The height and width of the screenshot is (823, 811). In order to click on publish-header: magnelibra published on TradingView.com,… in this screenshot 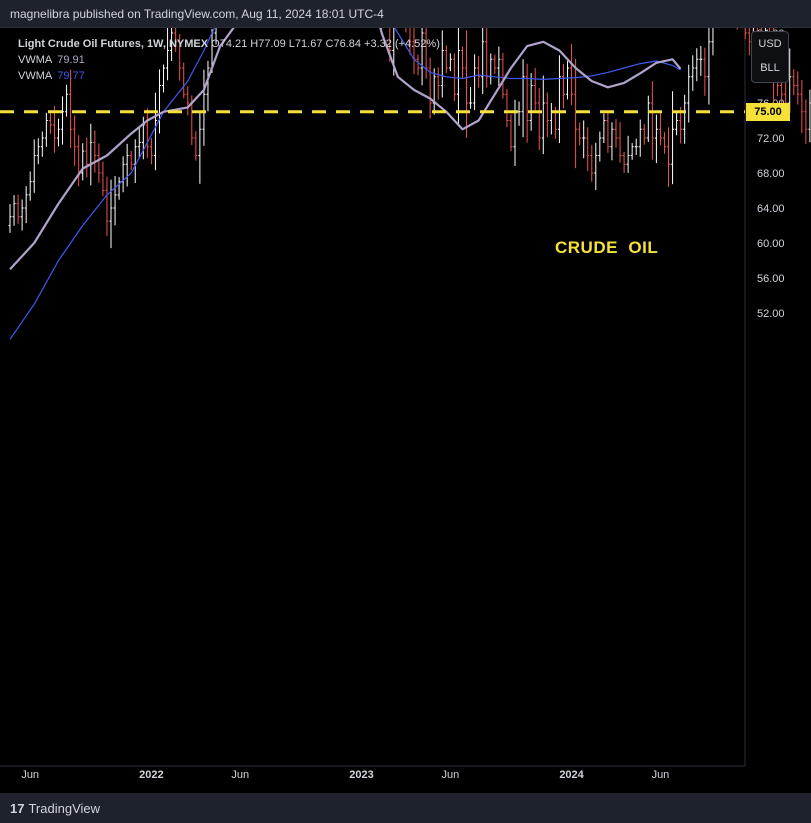, I will do `click(405, 14)`.